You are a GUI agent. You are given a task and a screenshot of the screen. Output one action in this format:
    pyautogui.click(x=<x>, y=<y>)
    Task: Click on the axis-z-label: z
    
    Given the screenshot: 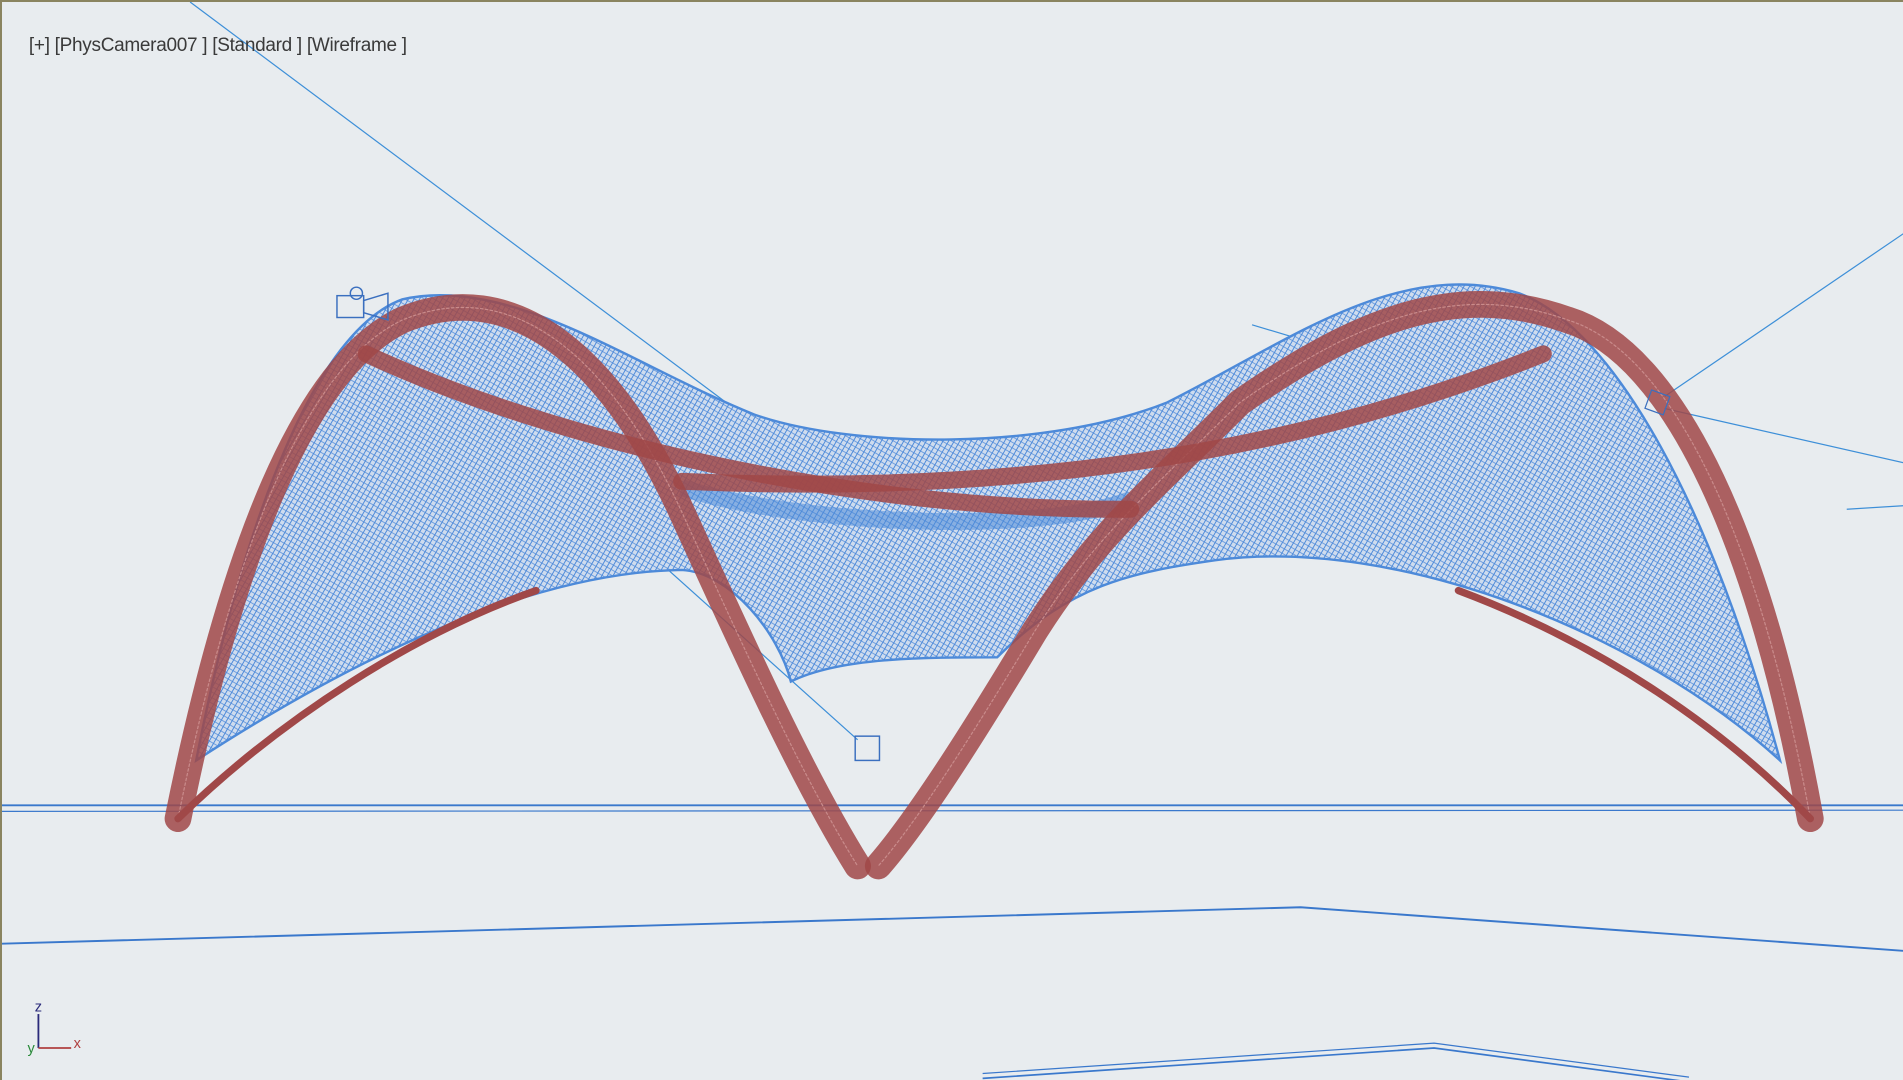 What is the action you would take?
    pyautogui.click(x=38, y=1008)
    